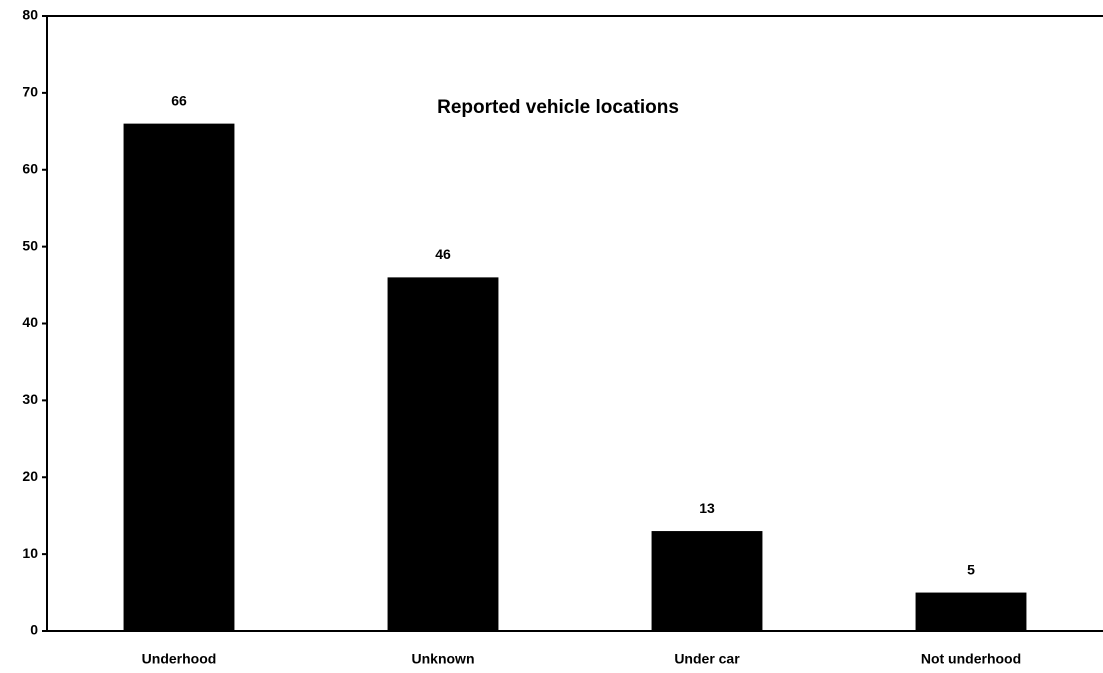  What do you see at coordinates (30, 322) in the screenshot?
I see `y-tick-label: 40` at bounding box center [30, 322].